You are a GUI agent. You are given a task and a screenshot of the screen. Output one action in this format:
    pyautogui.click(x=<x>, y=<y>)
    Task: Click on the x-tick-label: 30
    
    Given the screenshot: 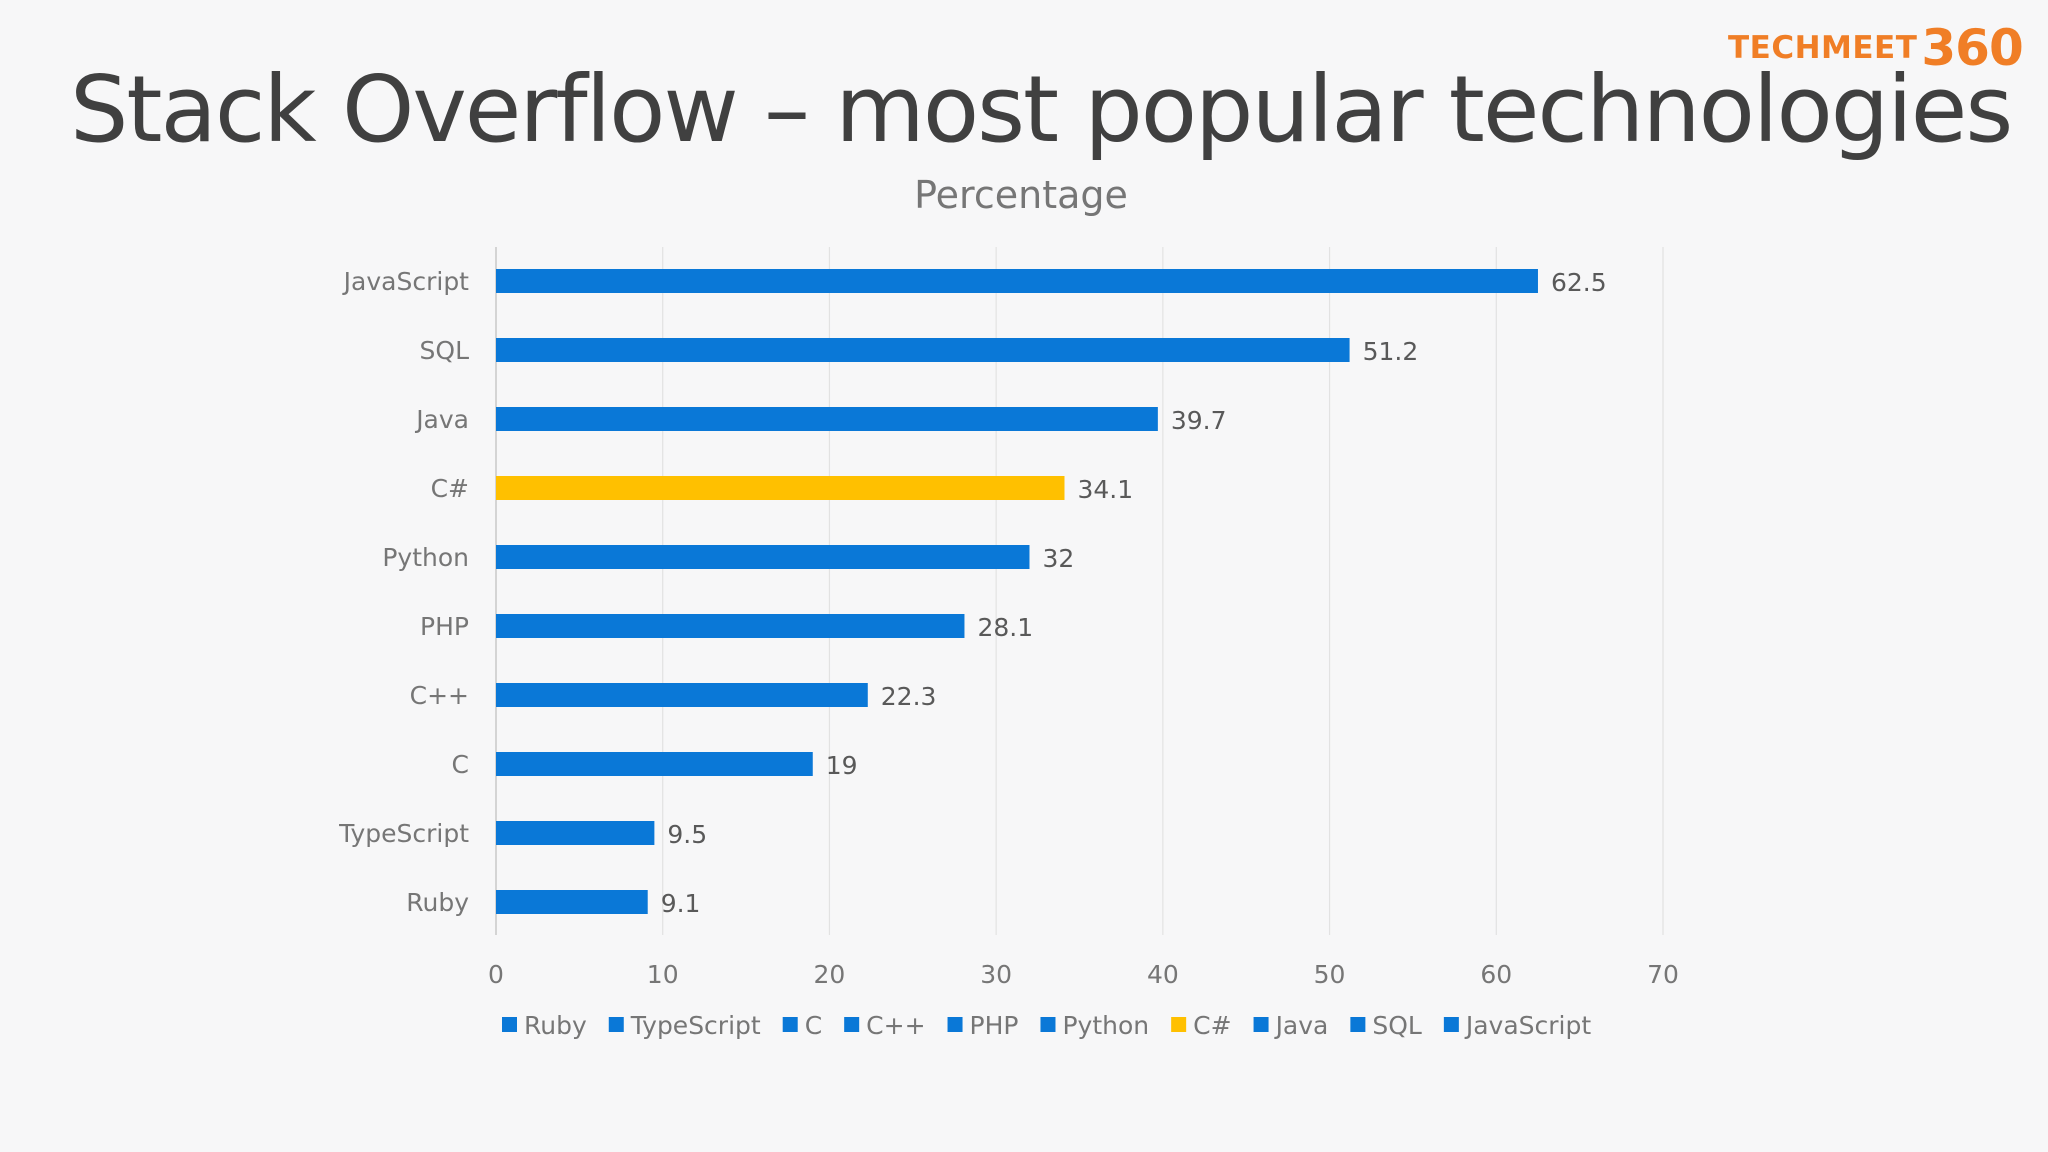 What is the action you would take?
    pyautogui.click(x=996, y=974)
    